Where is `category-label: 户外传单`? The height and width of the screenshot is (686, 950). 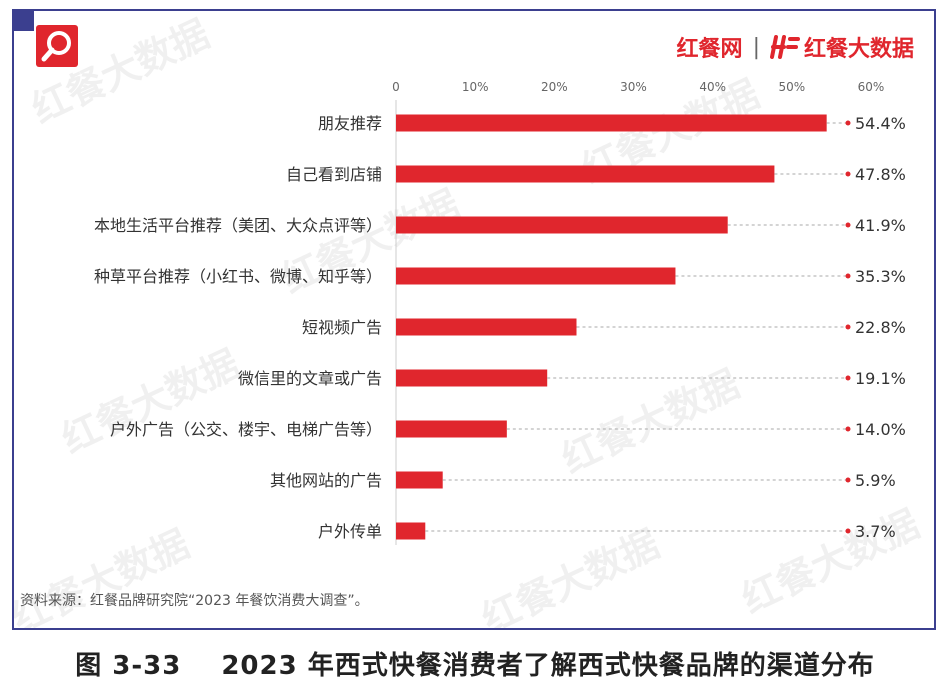
category-label: 户外传单 is located at coordinates (350, 531).